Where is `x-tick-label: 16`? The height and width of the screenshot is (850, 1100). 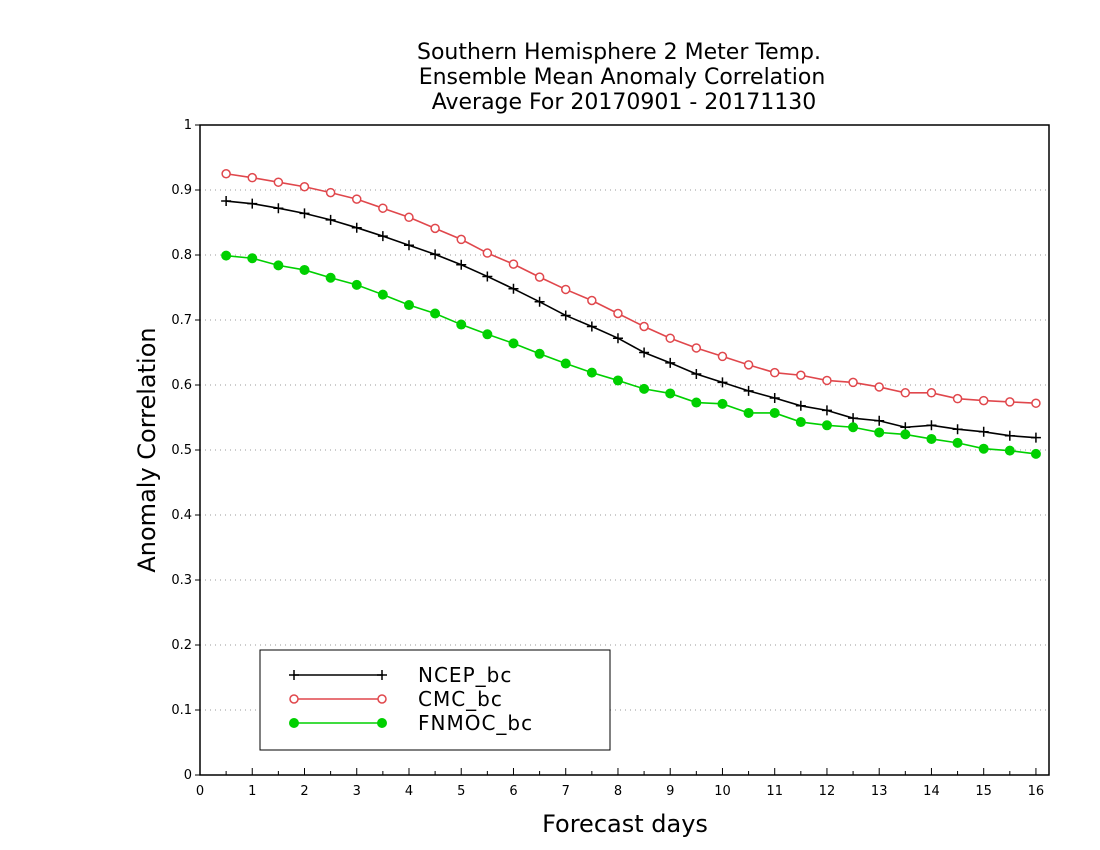 x-tick-label: 16 is located at coordinates (1036, 791).